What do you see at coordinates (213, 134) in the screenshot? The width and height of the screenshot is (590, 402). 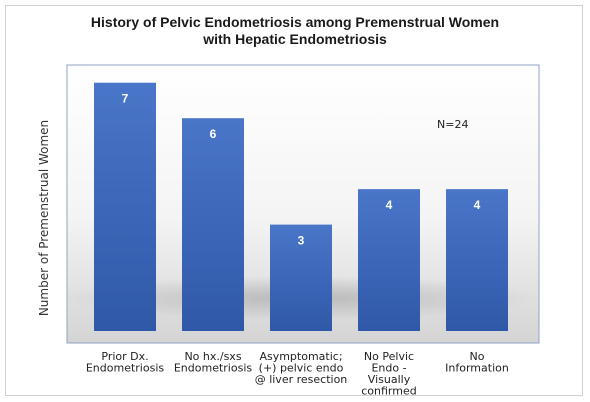 I see `bar-value-label-2: 6` at bounding box center [213, 134].